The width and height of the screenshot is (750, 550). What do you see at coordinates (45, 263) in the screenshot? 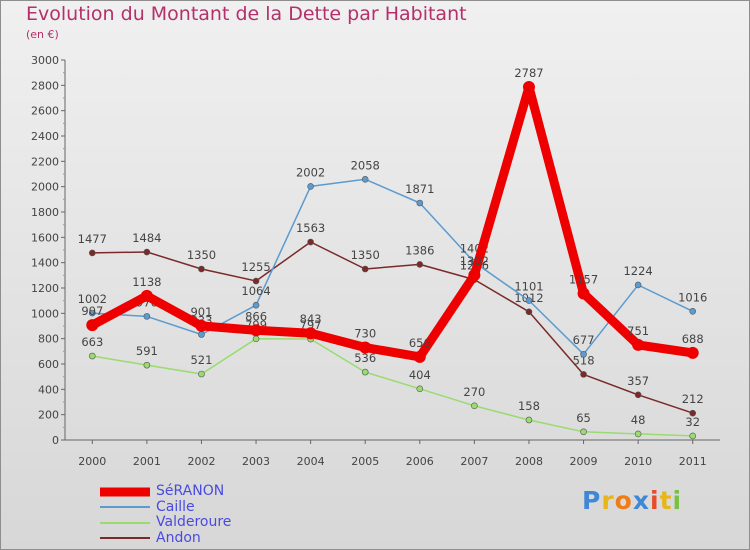
I see `y-tick-label: 1400` at bounding box center [45, 263].